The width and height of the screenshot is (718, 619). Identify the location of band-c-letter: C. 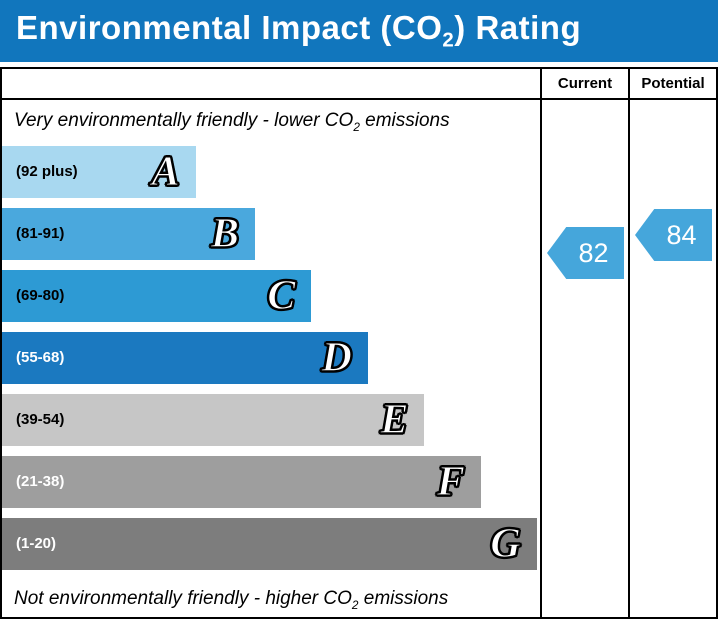
(281, 295).